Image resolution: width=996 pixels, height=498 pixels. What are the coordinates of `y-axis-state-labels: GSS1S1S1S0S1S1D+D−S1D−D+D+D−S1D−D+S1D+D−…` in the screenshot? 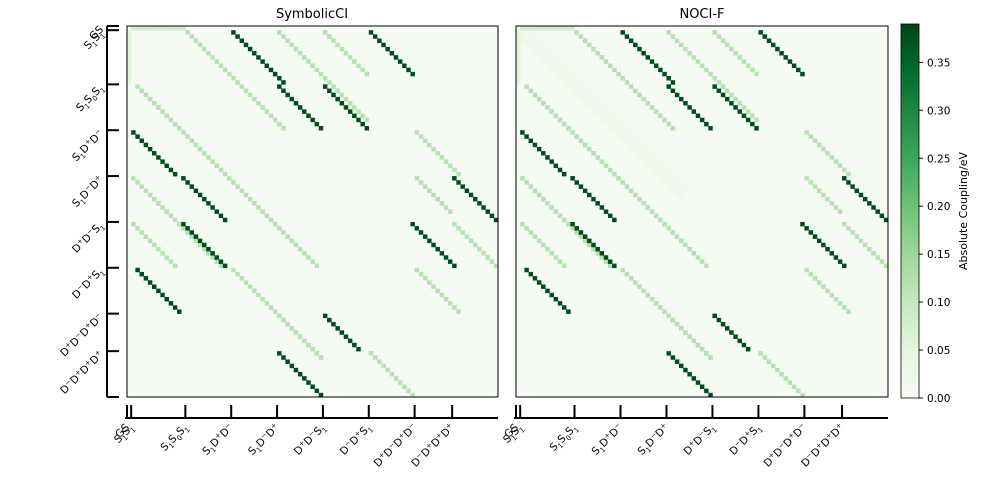 It's located at (88, 210).